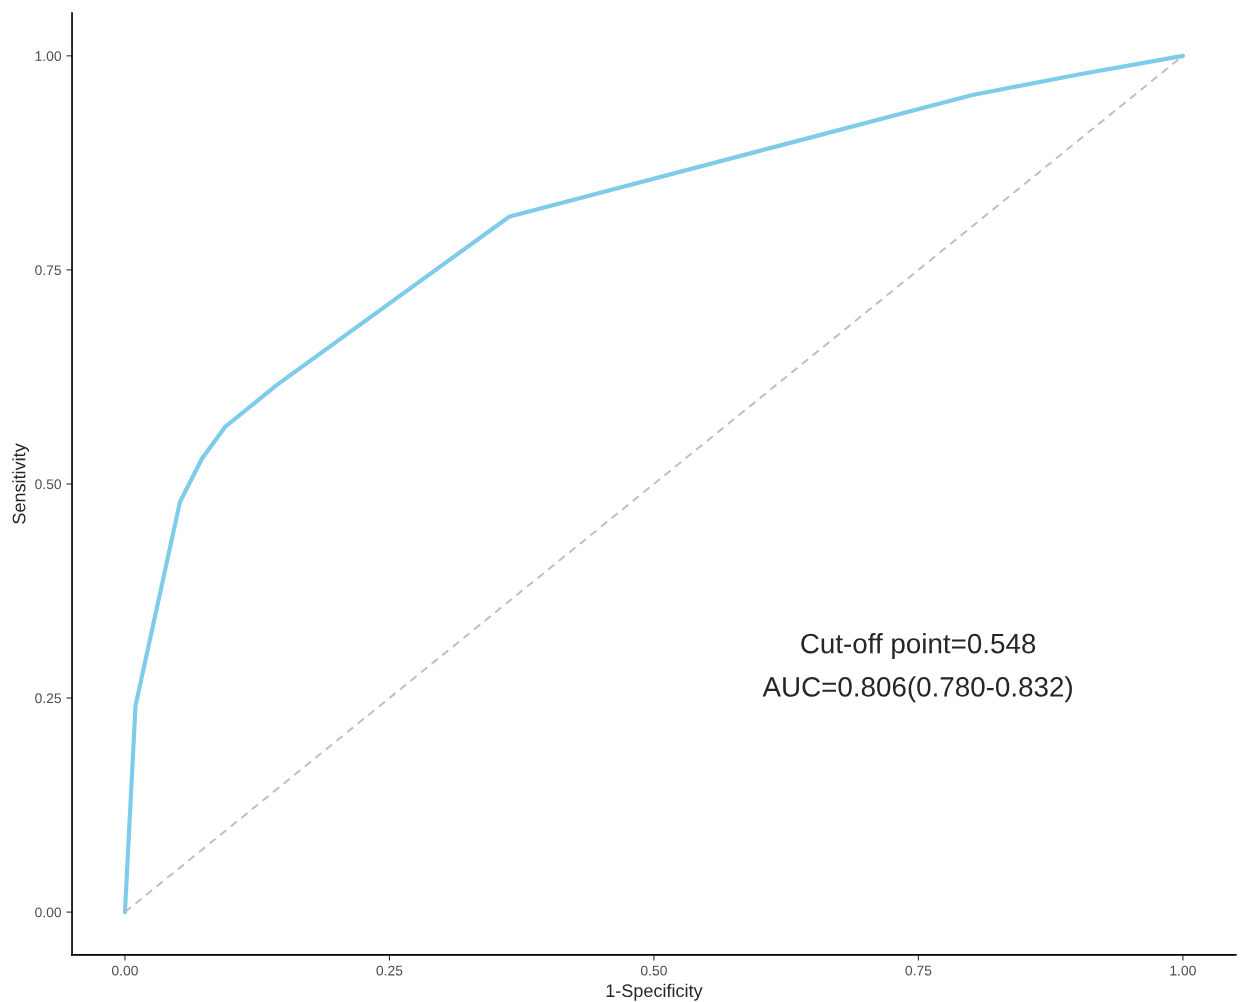 This screenshot has width=1242, height=1002. Describe the element at coordinates (21, 483) in the screenshot. I see `y-axis-title: Sensitivity` at that location.